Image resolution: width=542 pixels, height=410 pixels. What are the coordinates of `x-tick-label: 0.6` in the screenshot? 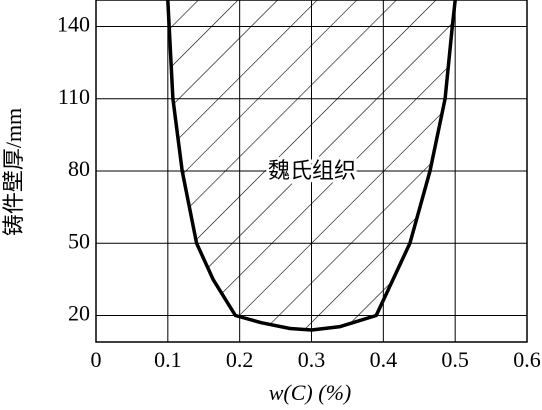 It's located at (527, 359).